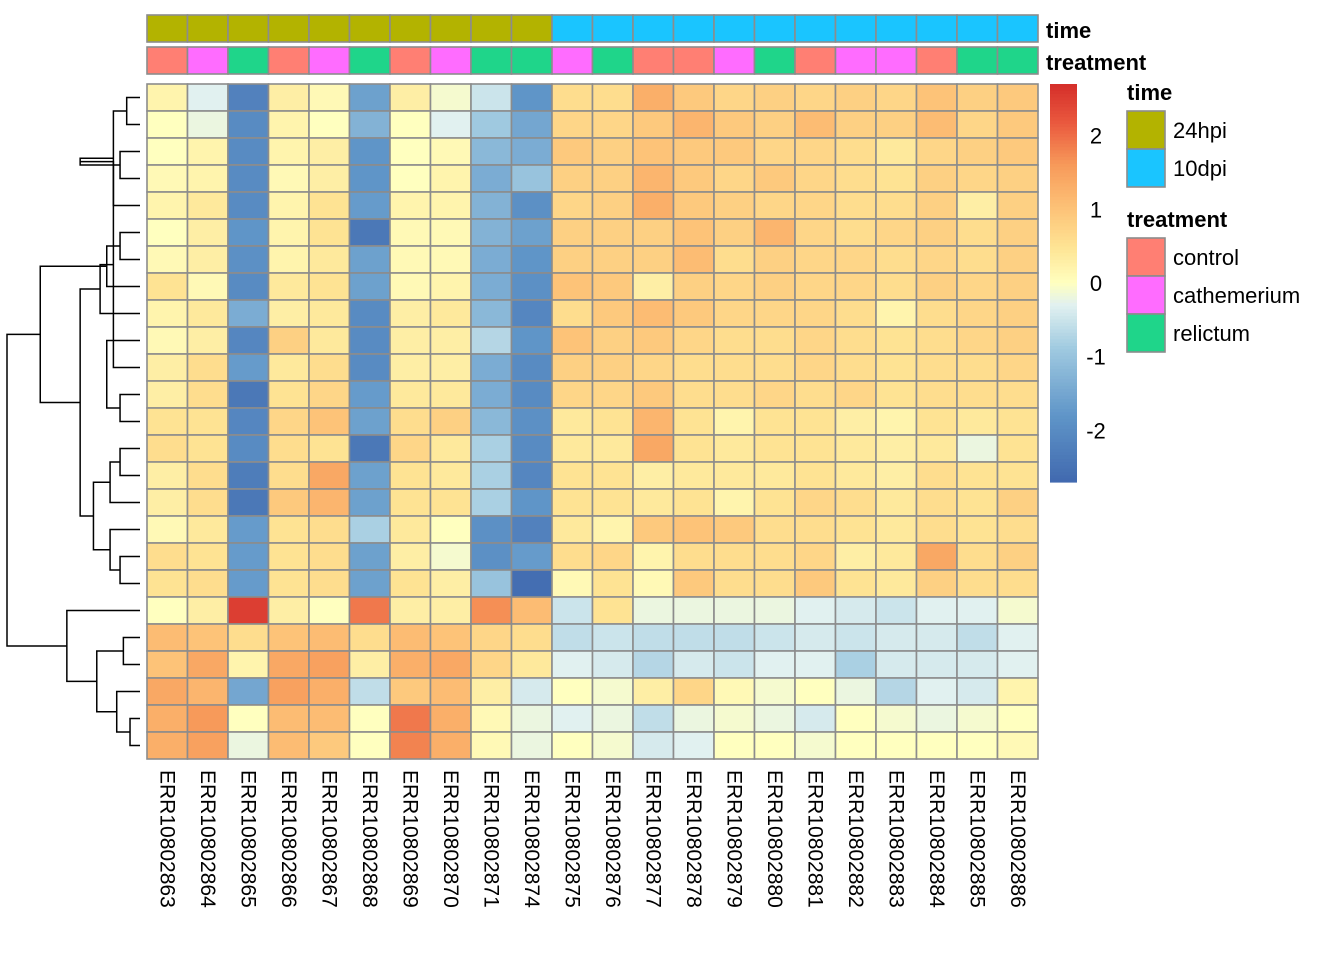 The width and height of the screenshot is (1344, 960). I want to click on legend-swatch, so click(1146, 295).